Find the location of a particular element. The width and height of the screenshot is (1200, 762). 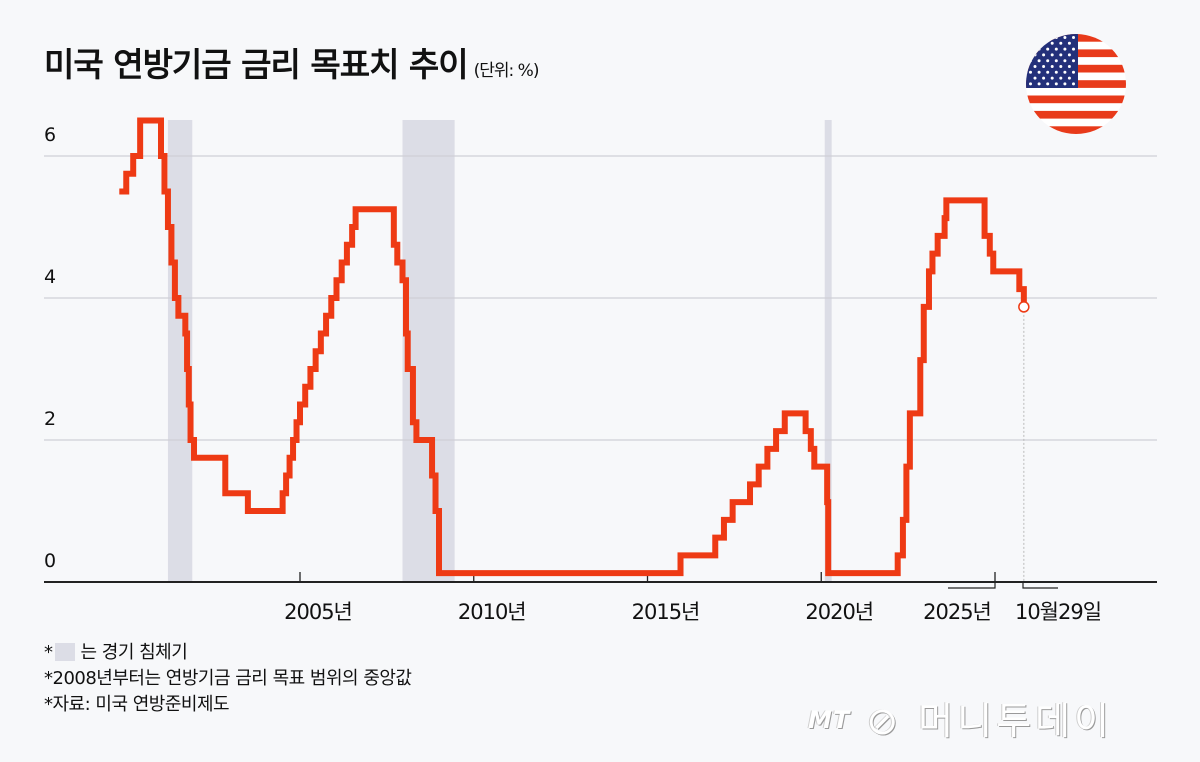

recession-legend: * 는 경기 침체기 is located at coordinates (116, 652).